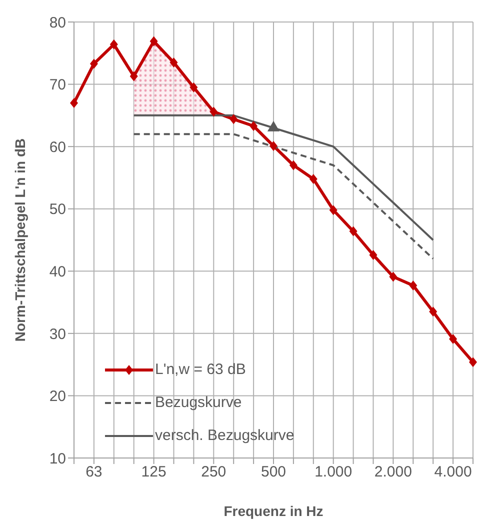 This screenshot has height=530, width=478. I want to click on y-tick-label: 80, so click(57, 23).